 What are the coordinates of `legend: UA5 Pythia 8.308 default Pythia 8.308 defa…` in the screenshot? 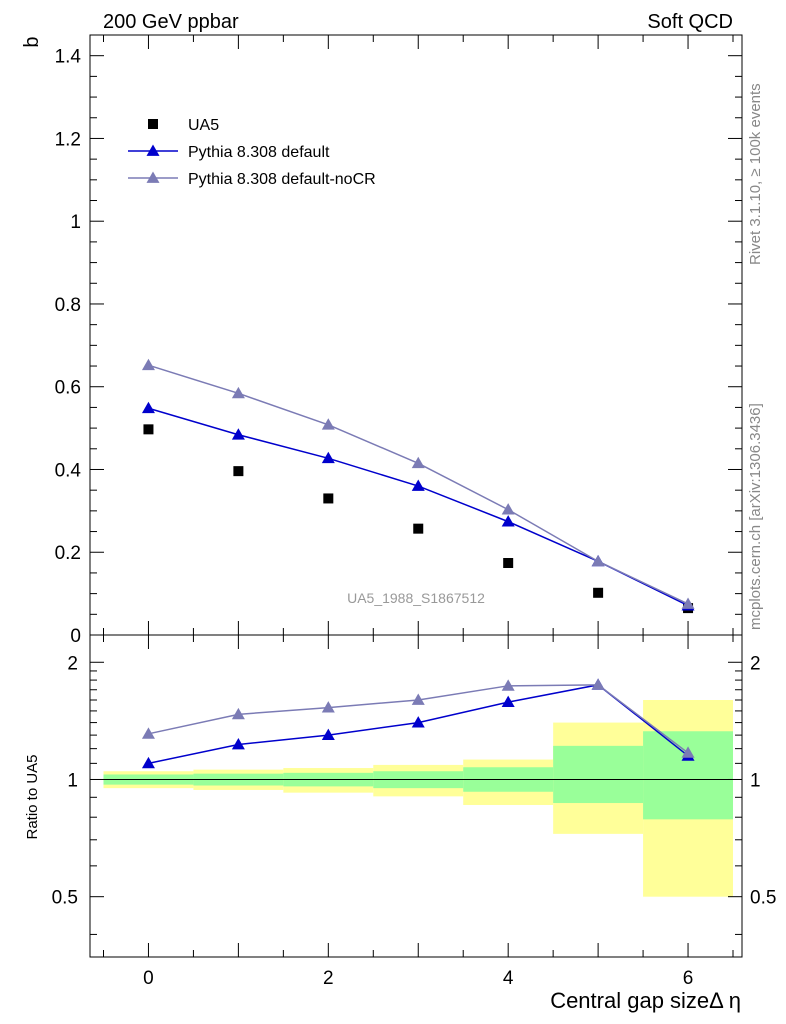 It's located at (252, 152).